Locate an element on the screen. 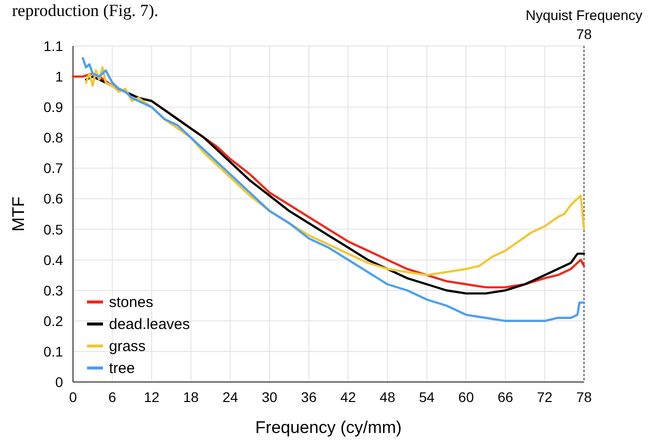 Image resolution: width=650 pixels, height=441 pixels. y-tick-label: 0.2 is located at coordinates (54, 320).